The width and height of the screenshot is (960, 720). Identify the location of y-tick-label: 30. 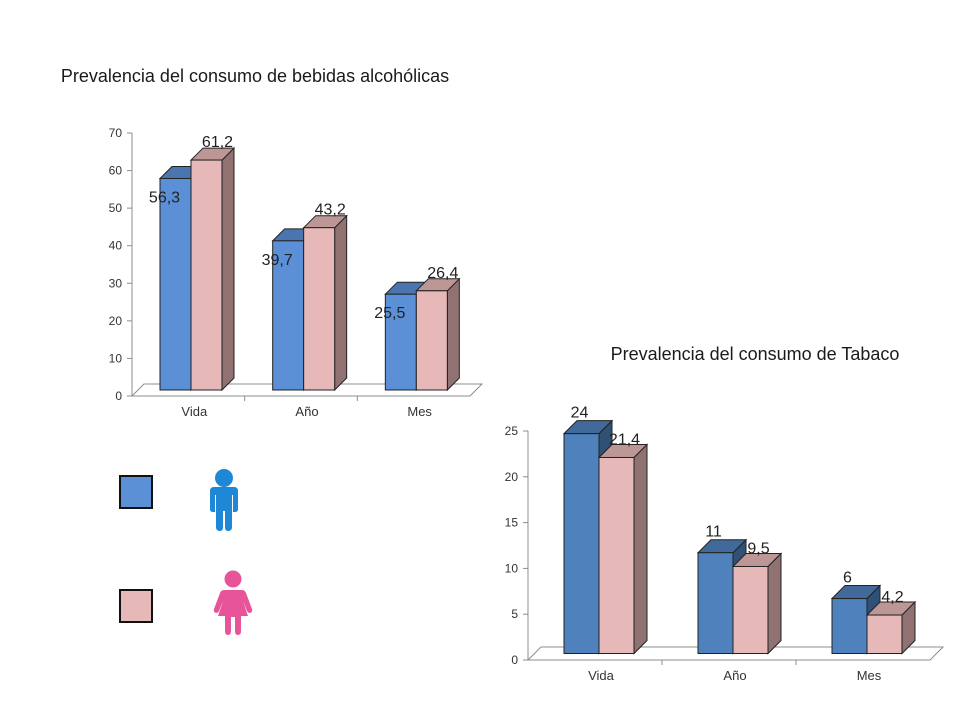
(116, 283).